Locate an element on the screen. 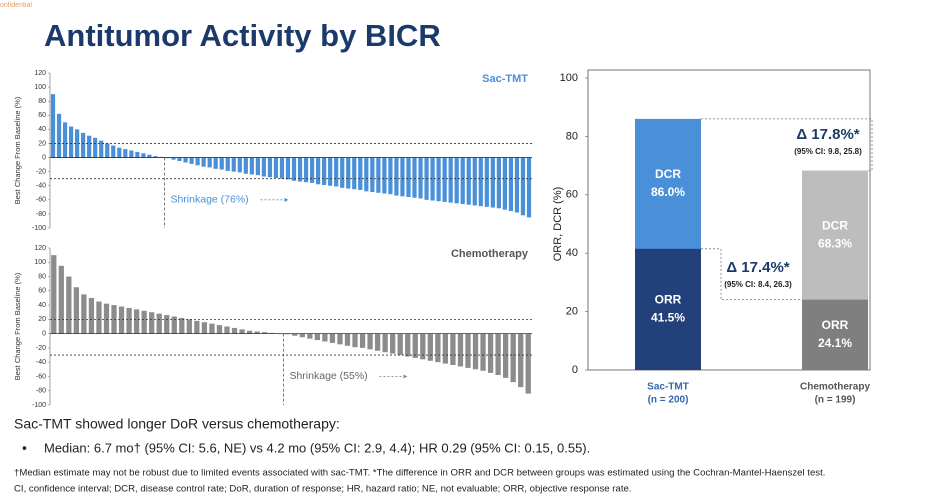 This screenshot has width=934, height=500. y-axis-label: Best Change From Baseline (%) is located at coordinates (17, 150).